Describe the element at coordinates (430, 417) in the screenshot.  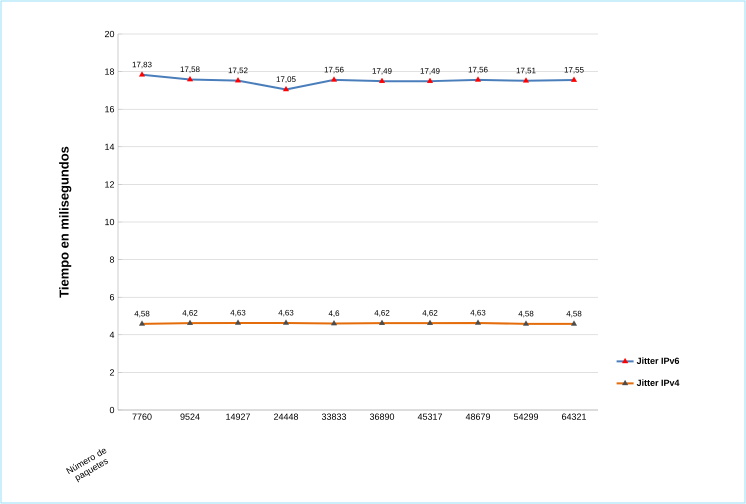
I see `x-tick-label: 45317` at that location.